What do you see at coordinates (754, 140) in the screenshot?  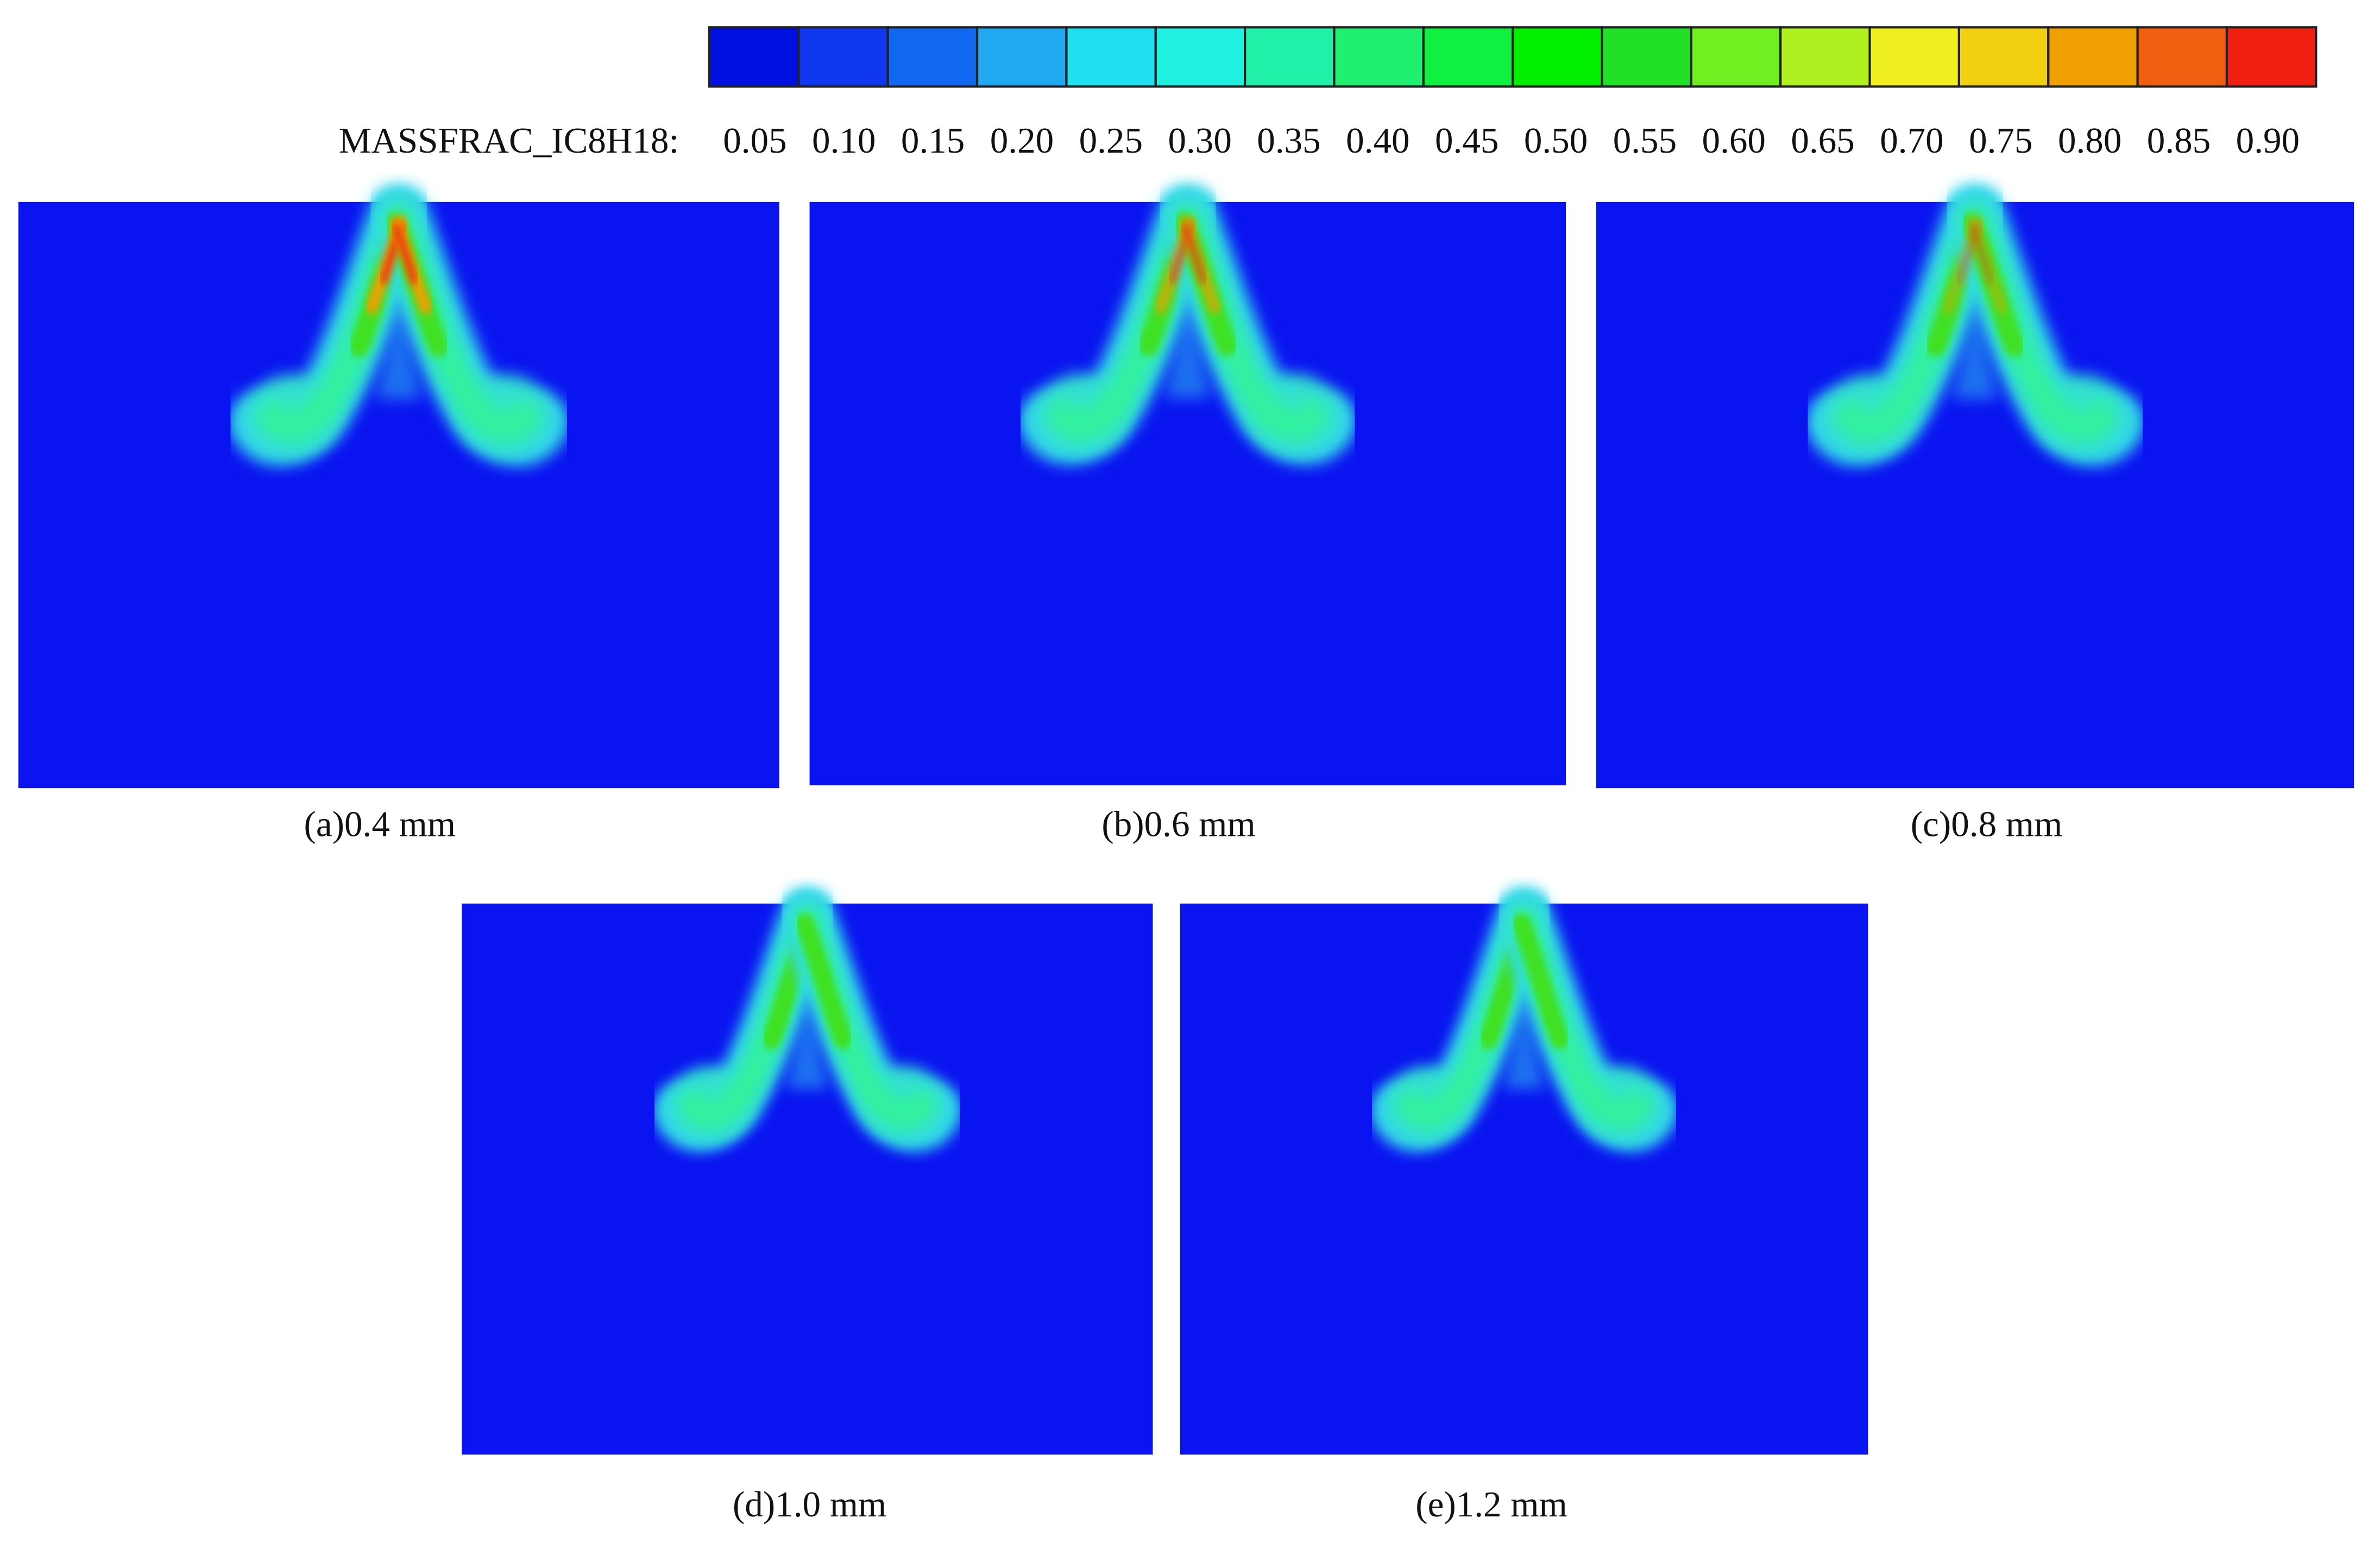 I see `colorbar-tick-label: 0.05` at bounding box center [754, 140].